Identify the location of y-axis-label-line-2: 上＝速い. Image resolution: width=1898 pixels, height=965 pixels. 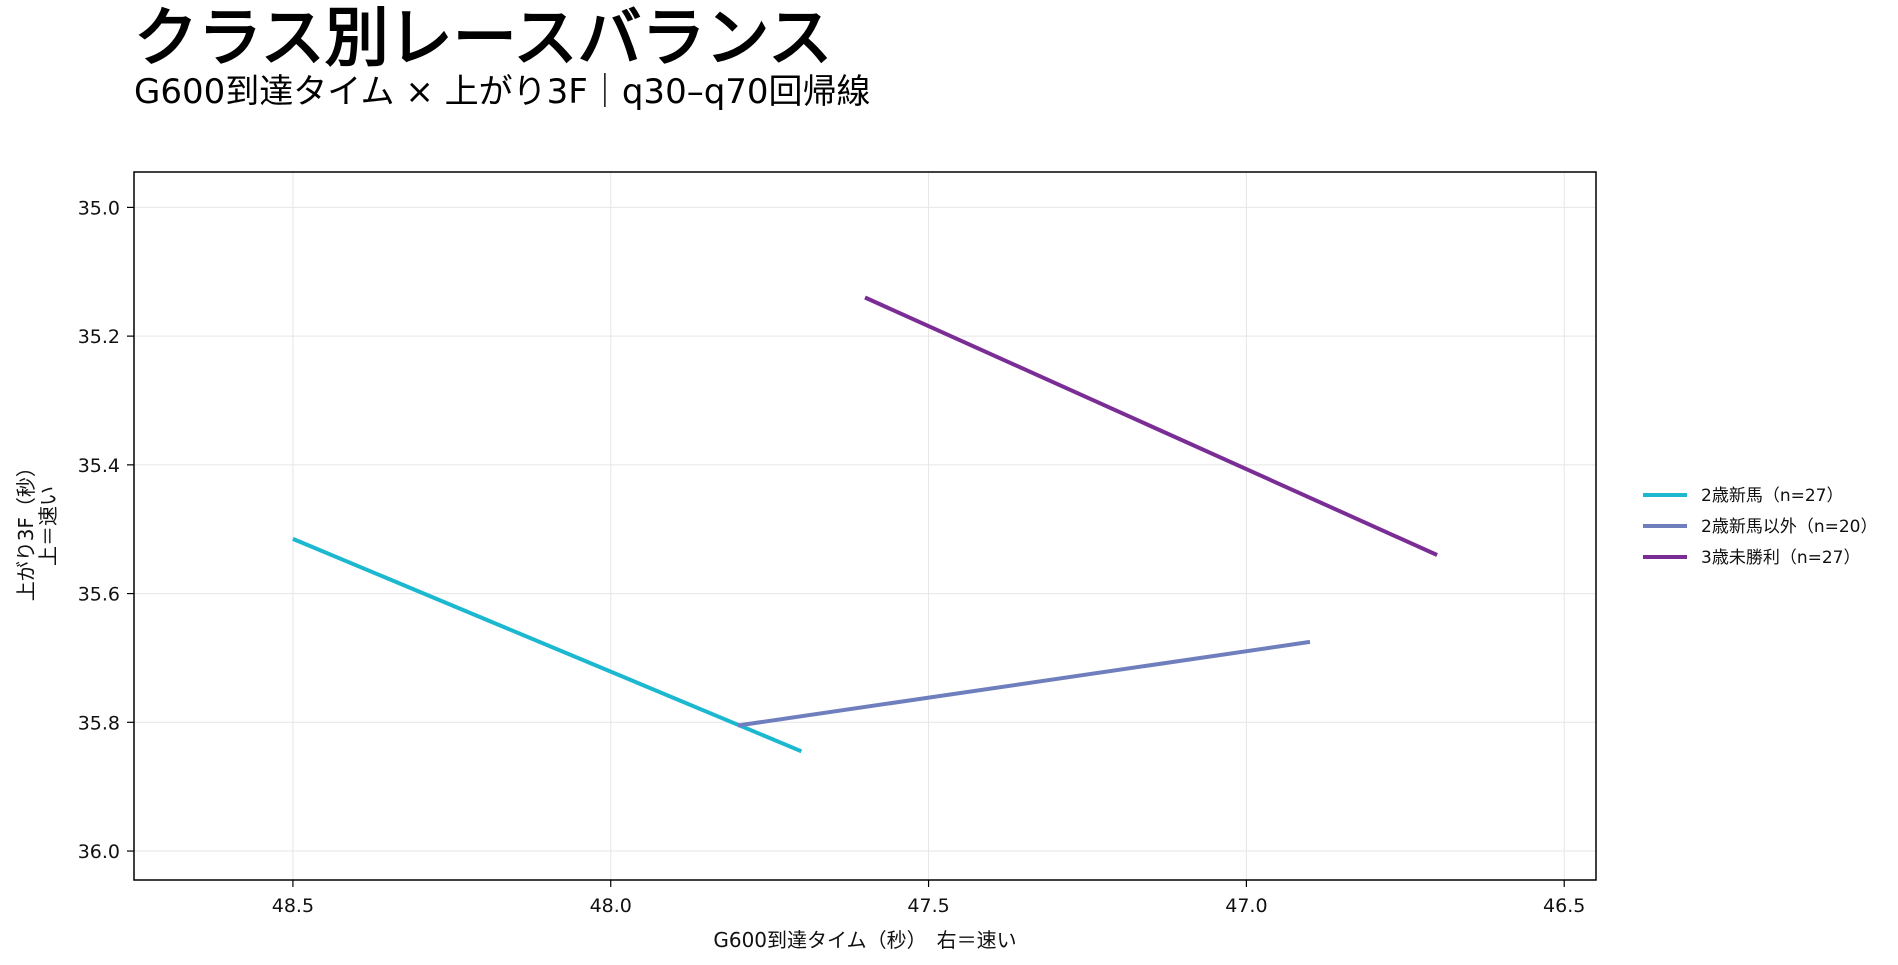
(48, 526).